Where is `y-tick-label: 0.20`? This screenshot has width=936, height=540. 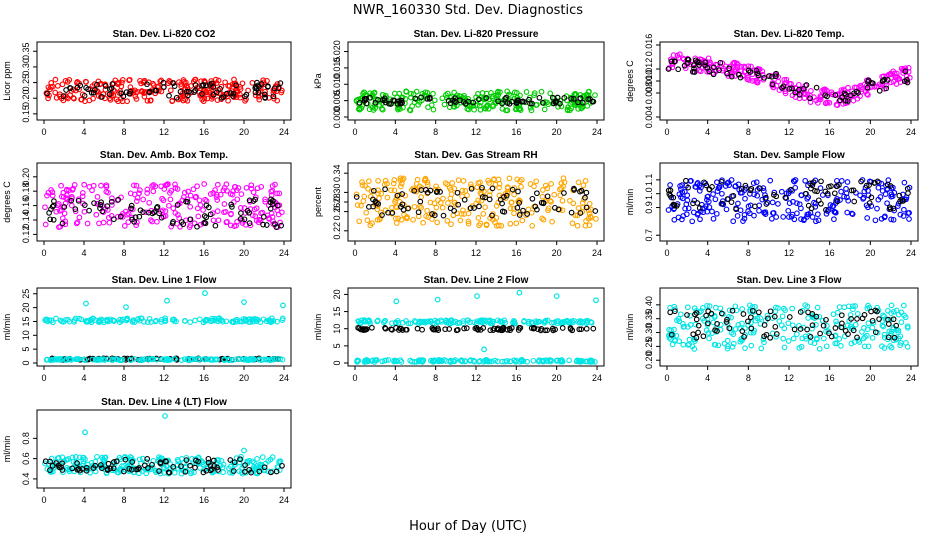 y-tick-label: 0.20 is located at coordinates (26, 177).